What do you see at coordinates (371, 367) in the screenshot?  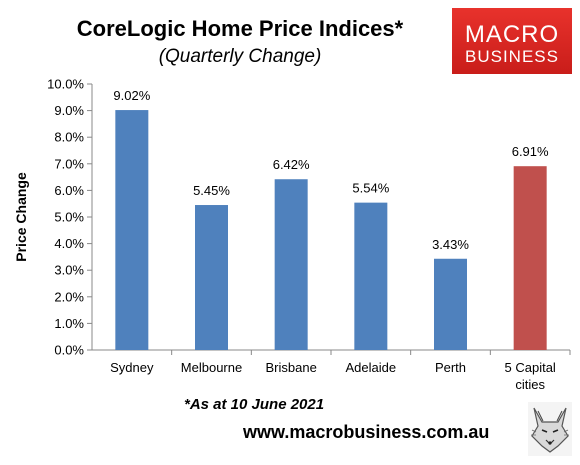 I see `x-category-label: Adelaide` at bounding box center [371, 367].